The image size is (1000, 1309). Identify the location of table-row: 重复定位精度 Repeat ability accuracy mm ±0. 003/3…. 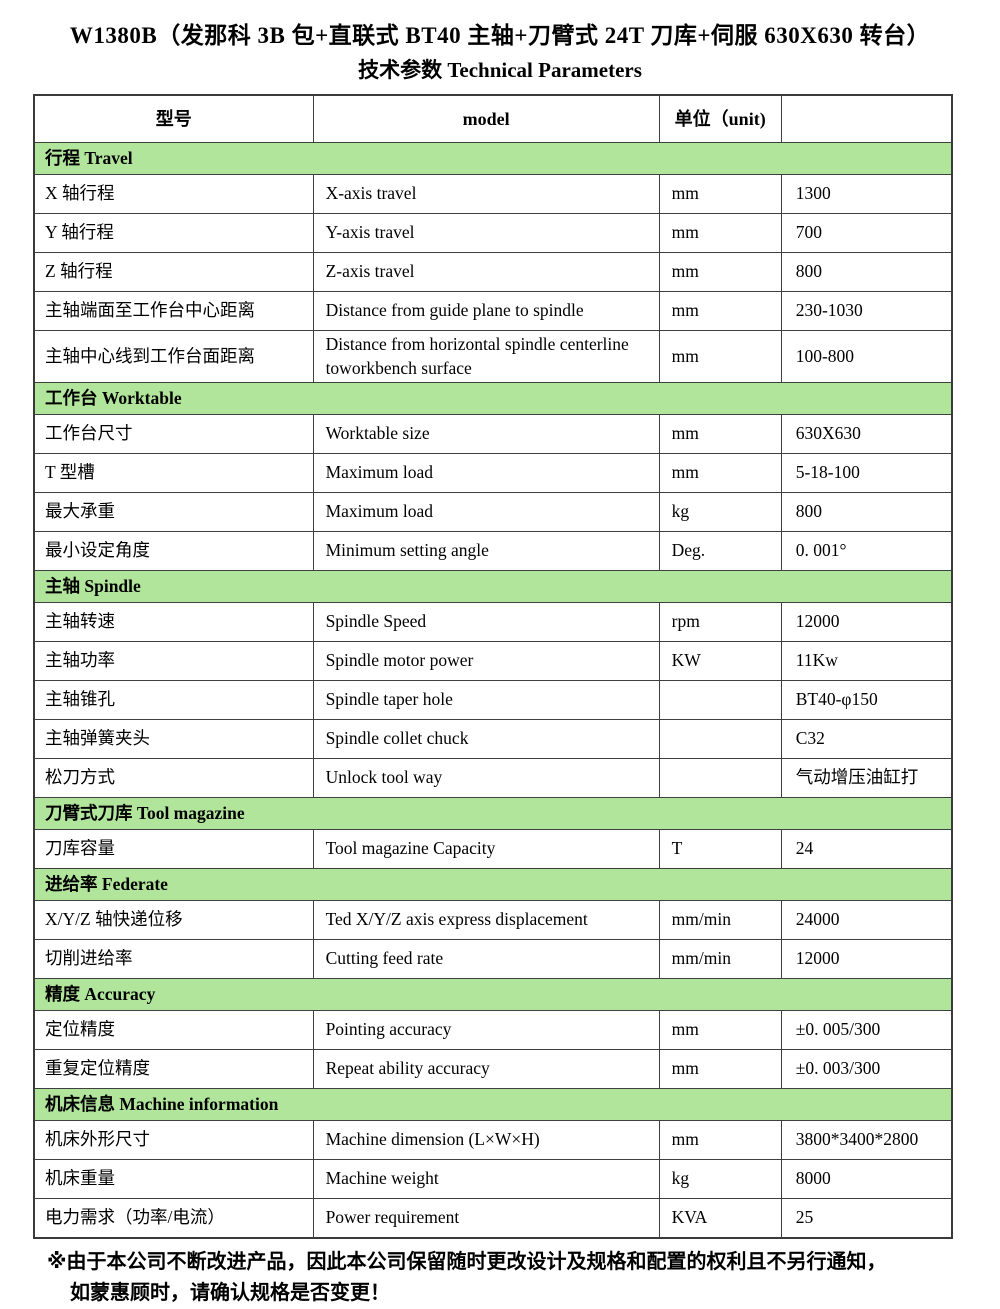
(493, 1069).